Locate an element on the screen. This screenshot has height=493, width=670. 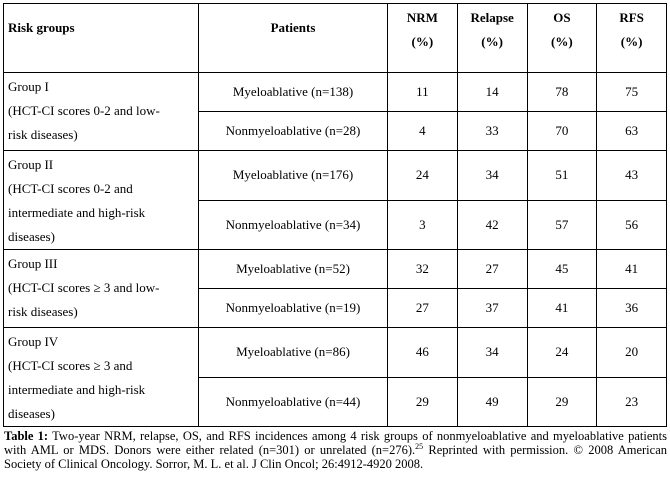
rfs-cell: 43 is located at coordinates (631, 175).